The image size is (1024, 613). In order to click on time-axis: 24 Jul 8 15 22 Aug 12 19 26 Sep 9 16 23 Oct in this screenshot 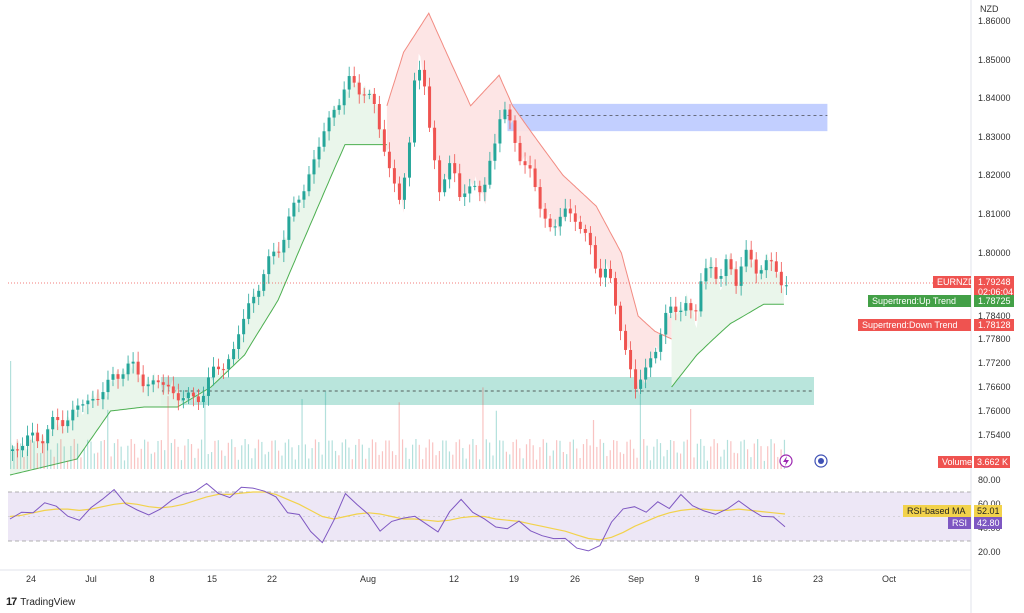, I will do `click(461, 579)`.